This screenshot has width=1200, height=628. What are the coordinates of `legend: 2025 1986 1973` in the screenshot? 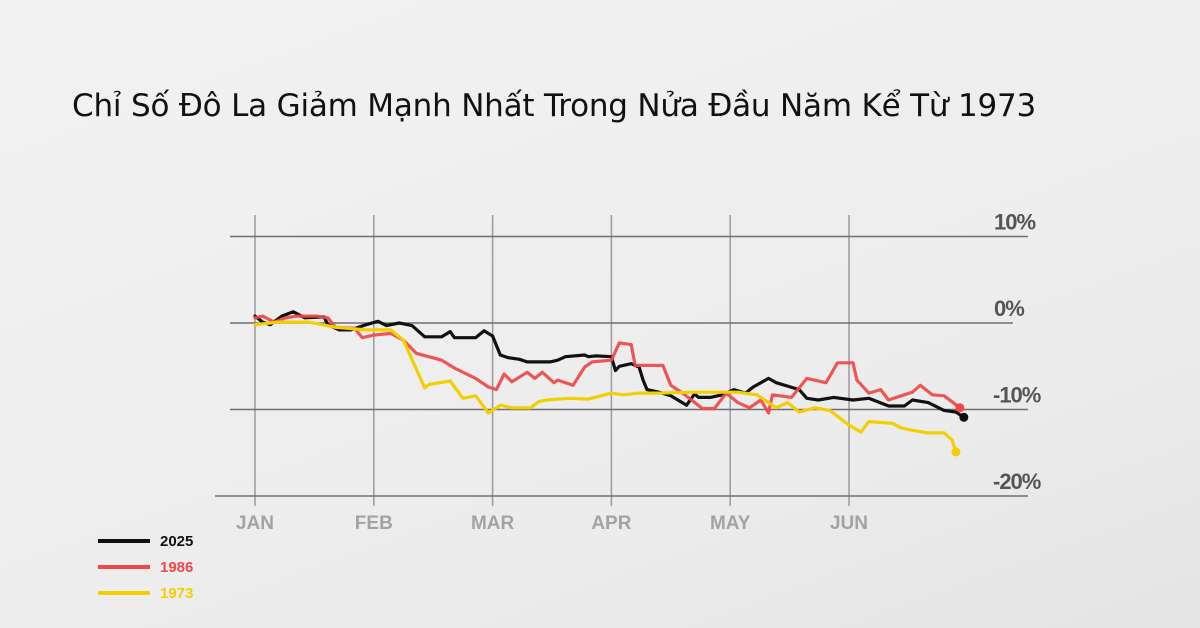 It's located at (145, 567).